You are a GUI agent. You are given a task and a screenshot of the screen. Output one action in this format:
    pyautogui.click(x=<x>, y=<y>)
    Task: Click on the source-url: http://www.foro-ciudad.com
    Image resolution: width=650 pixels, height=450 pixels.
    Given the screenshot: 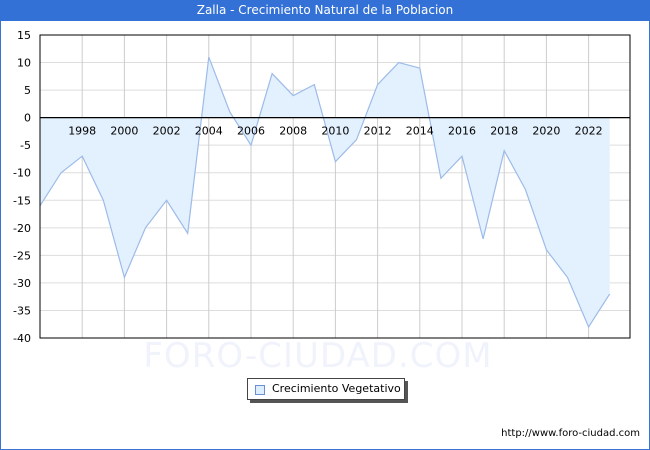 What is the action you would take?
    pyautogui.click(x=570, y=433)
    